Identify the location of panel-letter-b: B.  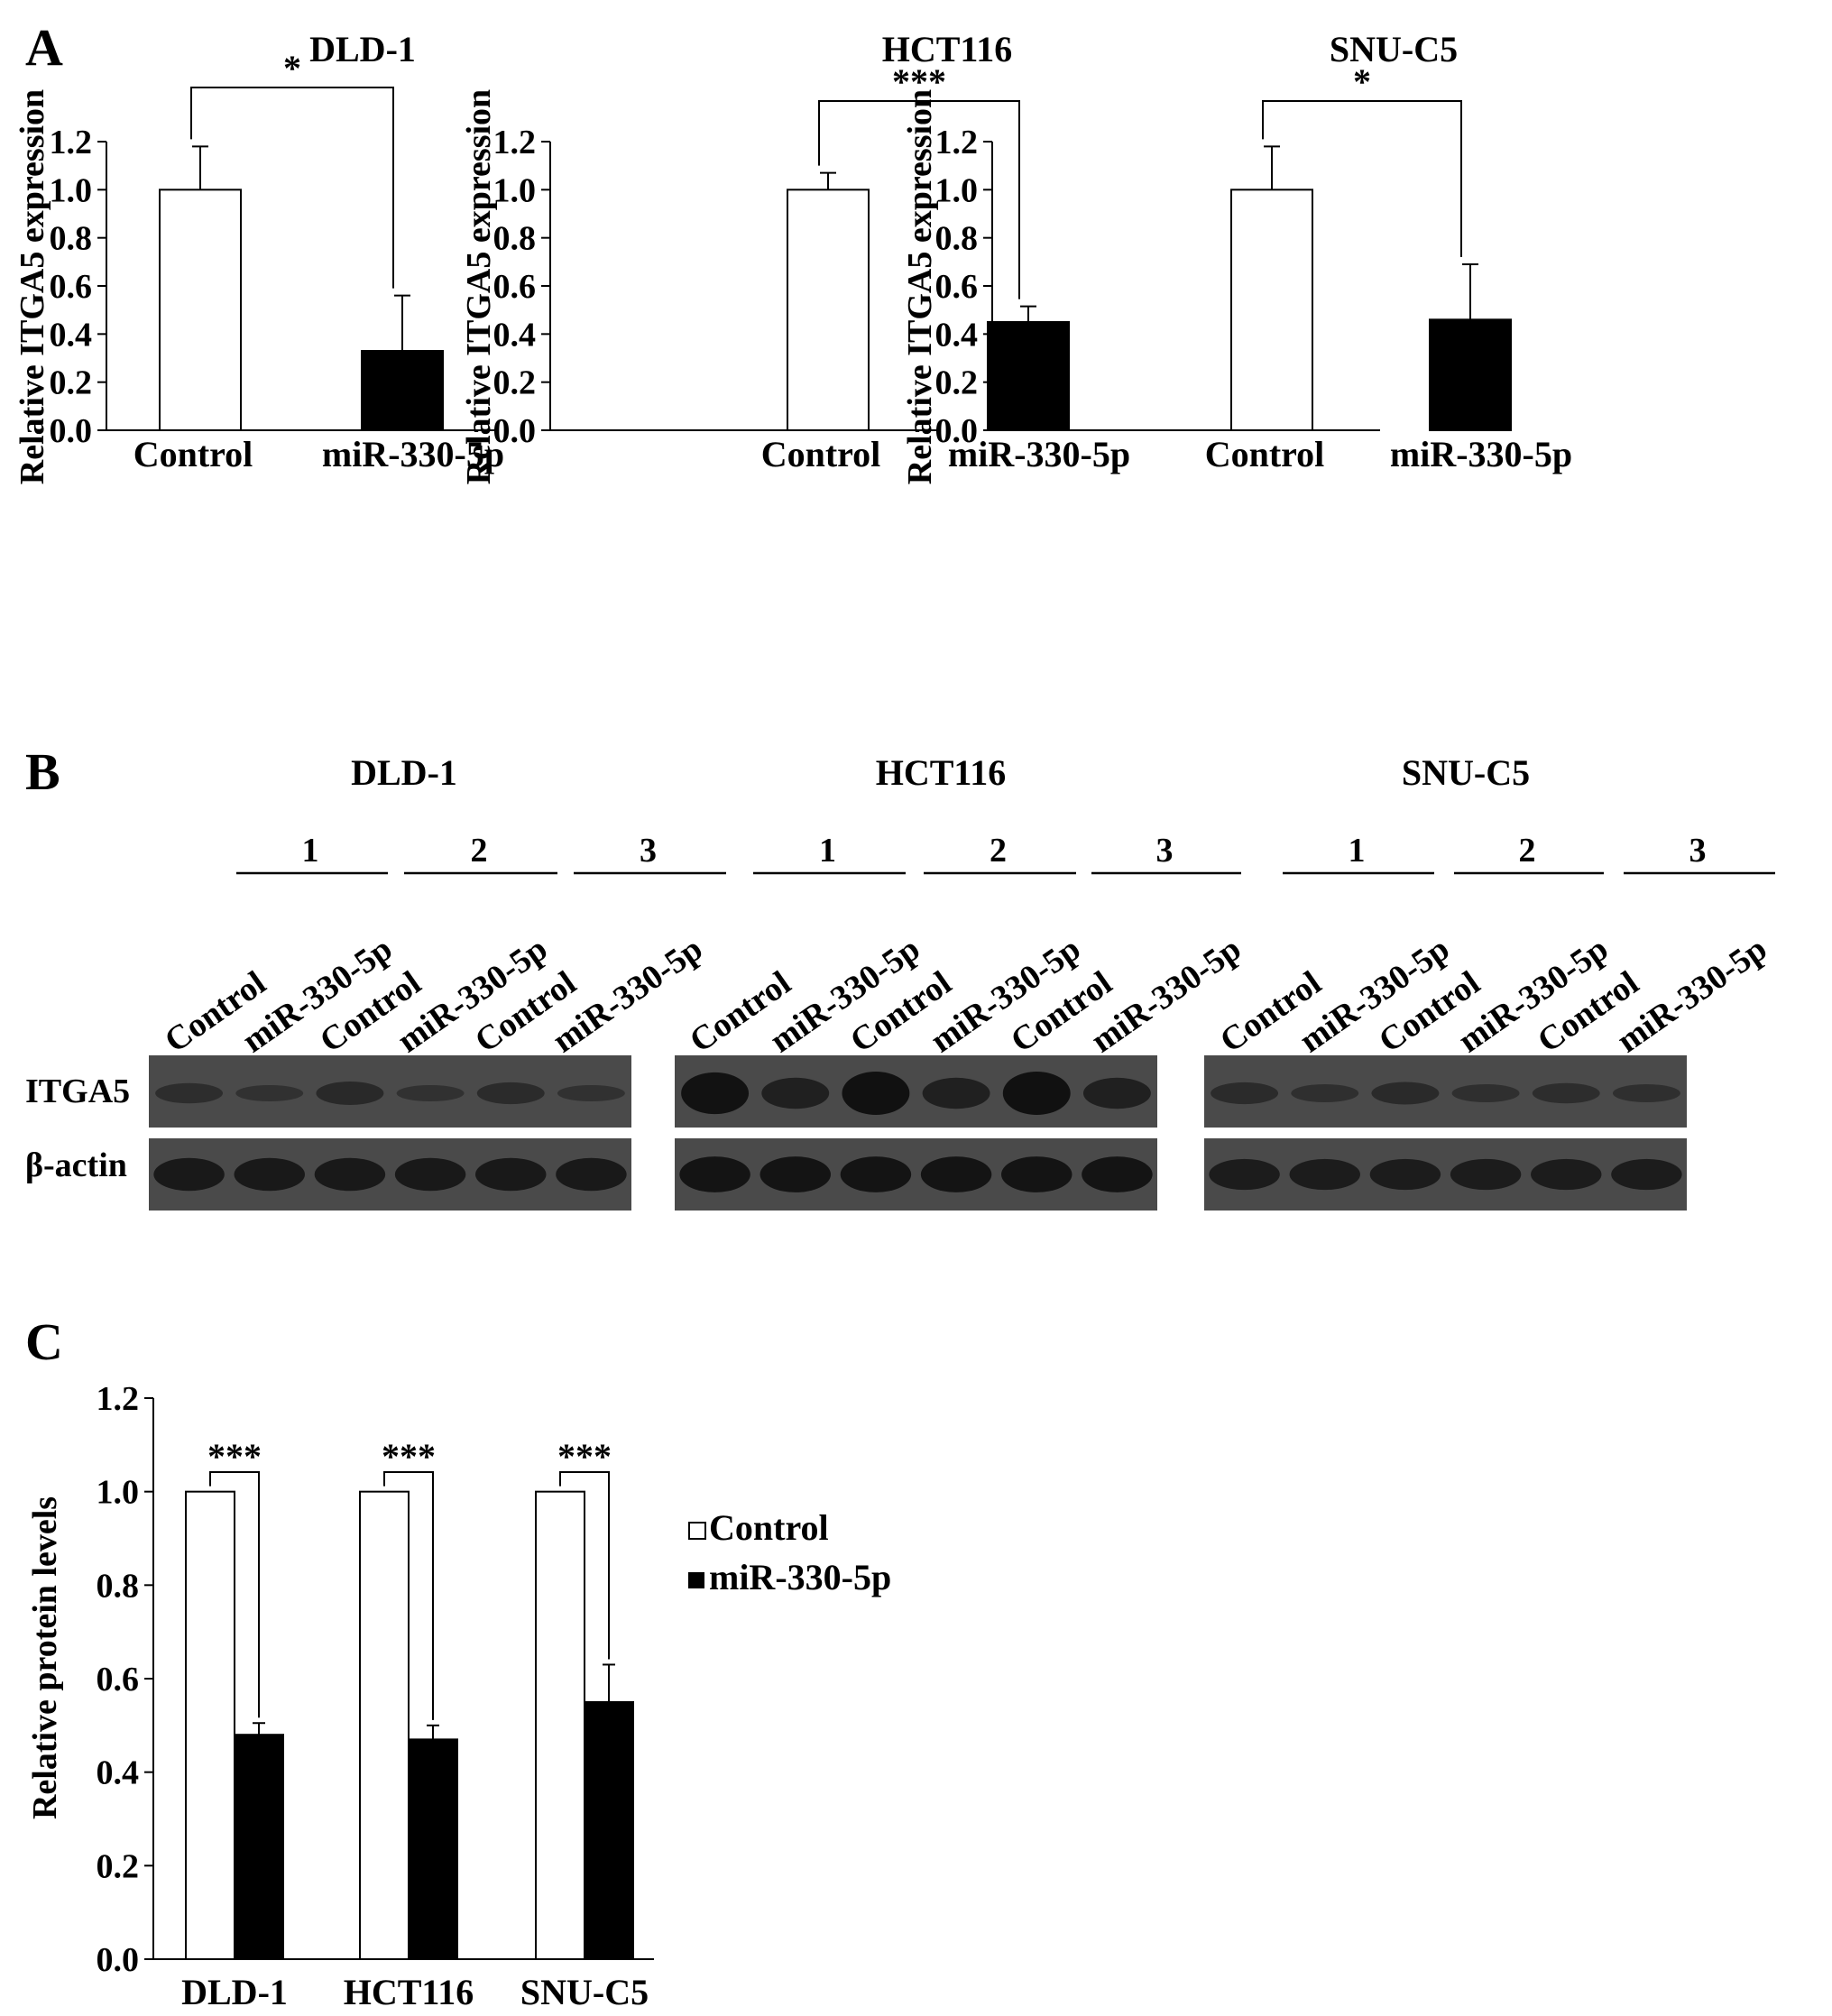
(42, 771).